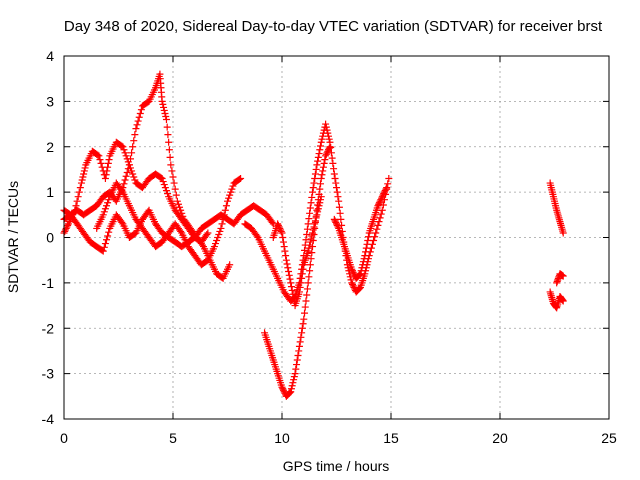 This screenshot has height=480, width=640. What do you see at coordinates (609, 438) in the screenshot?
I see `x-tick-label: 25` at bounding box center [609, 438].